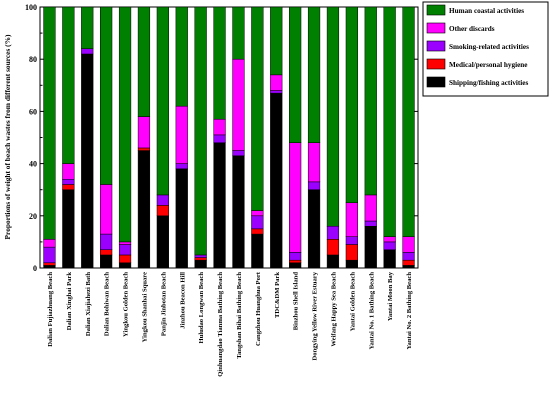  I want to click on x-category-label: Yantai No. 1 Bathing Beach, so click(371, 311).